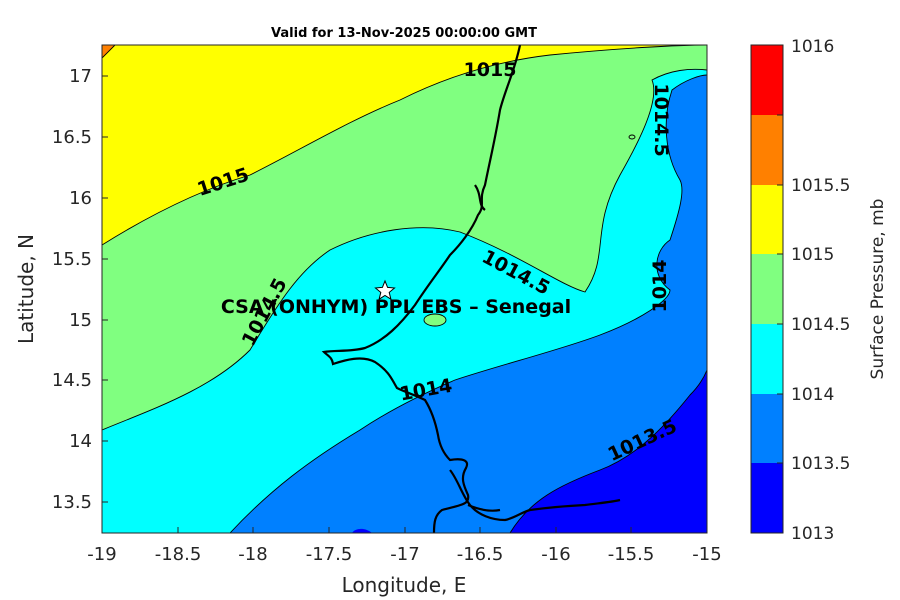 The image size is (900, 600). What do you see at coordinates (80, 441) in the screenshot?
I see `y-tick-label: 14` at bounding box center [80, 441].